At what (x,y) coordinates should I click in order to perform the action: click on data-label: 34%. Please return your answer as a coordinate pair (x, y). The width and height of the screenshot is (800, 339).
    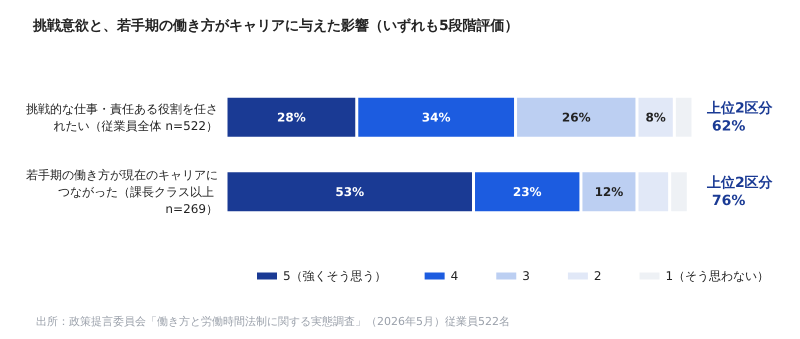
    Looking at the image, I should click on (436, 117).